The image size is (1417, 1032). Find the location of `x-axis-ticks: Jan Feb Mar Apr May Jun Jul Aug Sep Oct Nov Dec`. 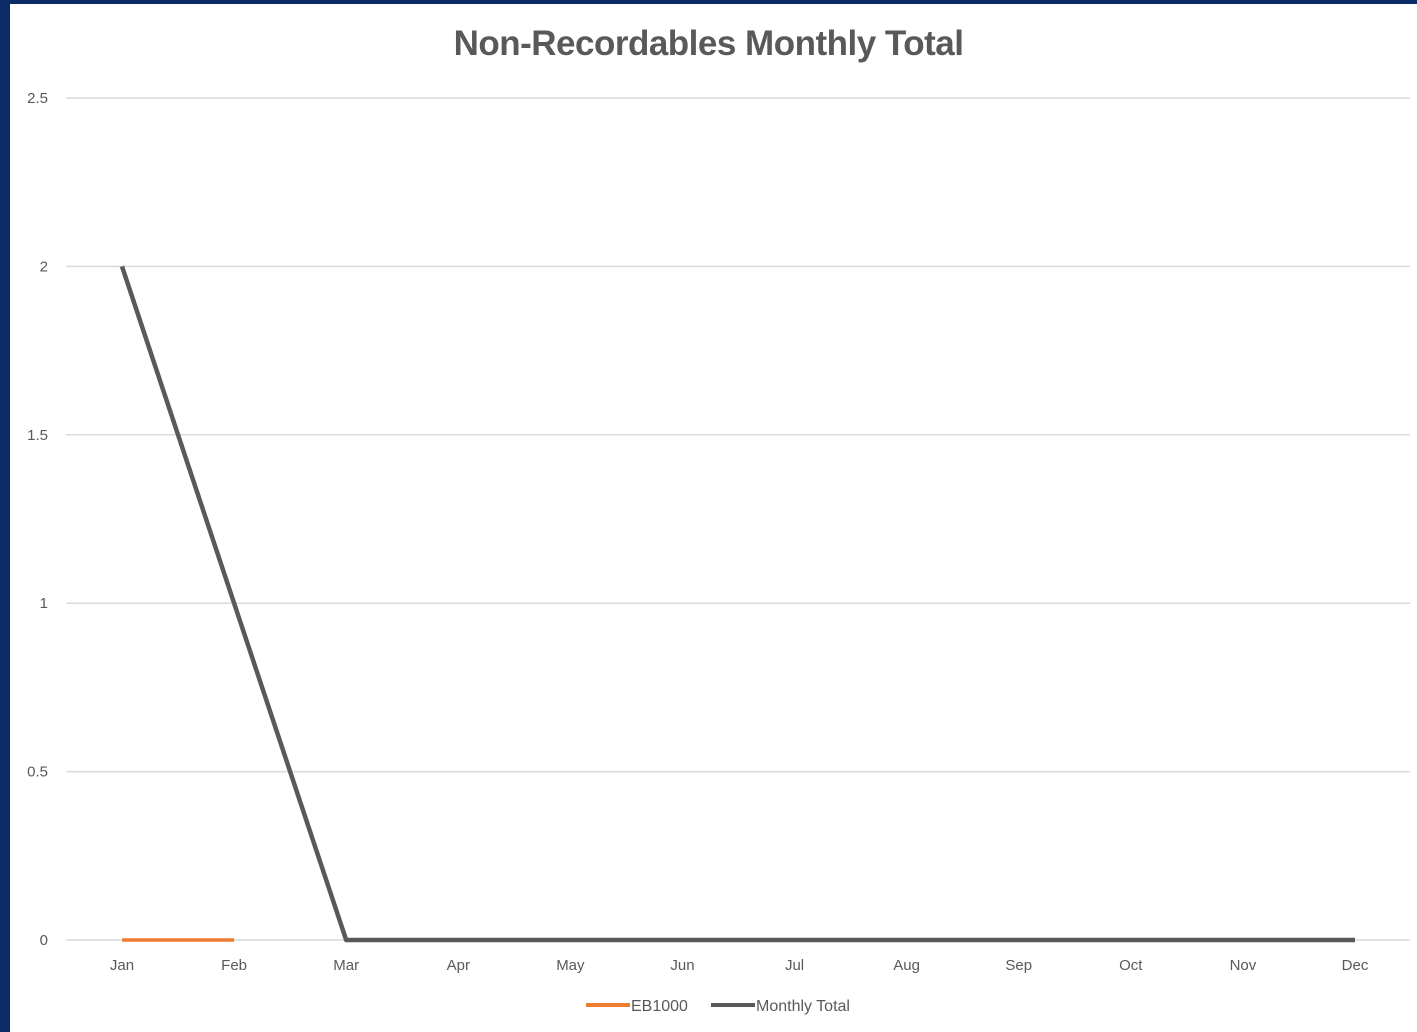

x-axis-ticks: Jan Feb Mar Apr May Jun Jul Aug Sep Oct Nov Dec is located at coordinates (739, 965).